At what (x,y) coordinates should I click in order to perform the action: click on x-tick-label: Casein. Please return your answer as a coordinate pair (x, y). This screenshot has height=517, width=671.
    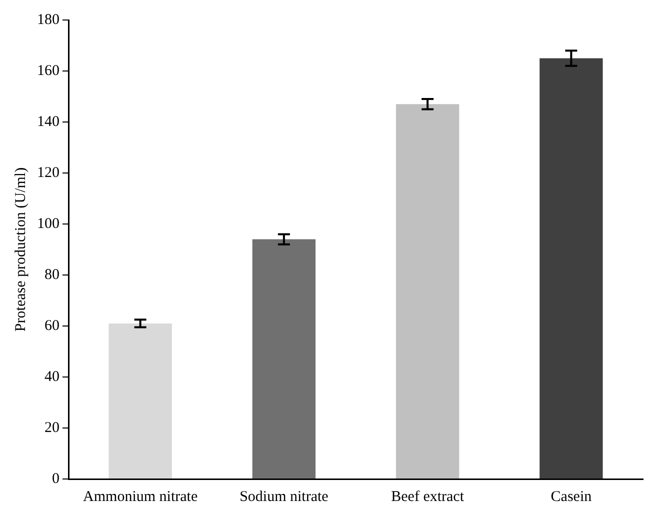
    Looking at the image, I should click on (571, 496).